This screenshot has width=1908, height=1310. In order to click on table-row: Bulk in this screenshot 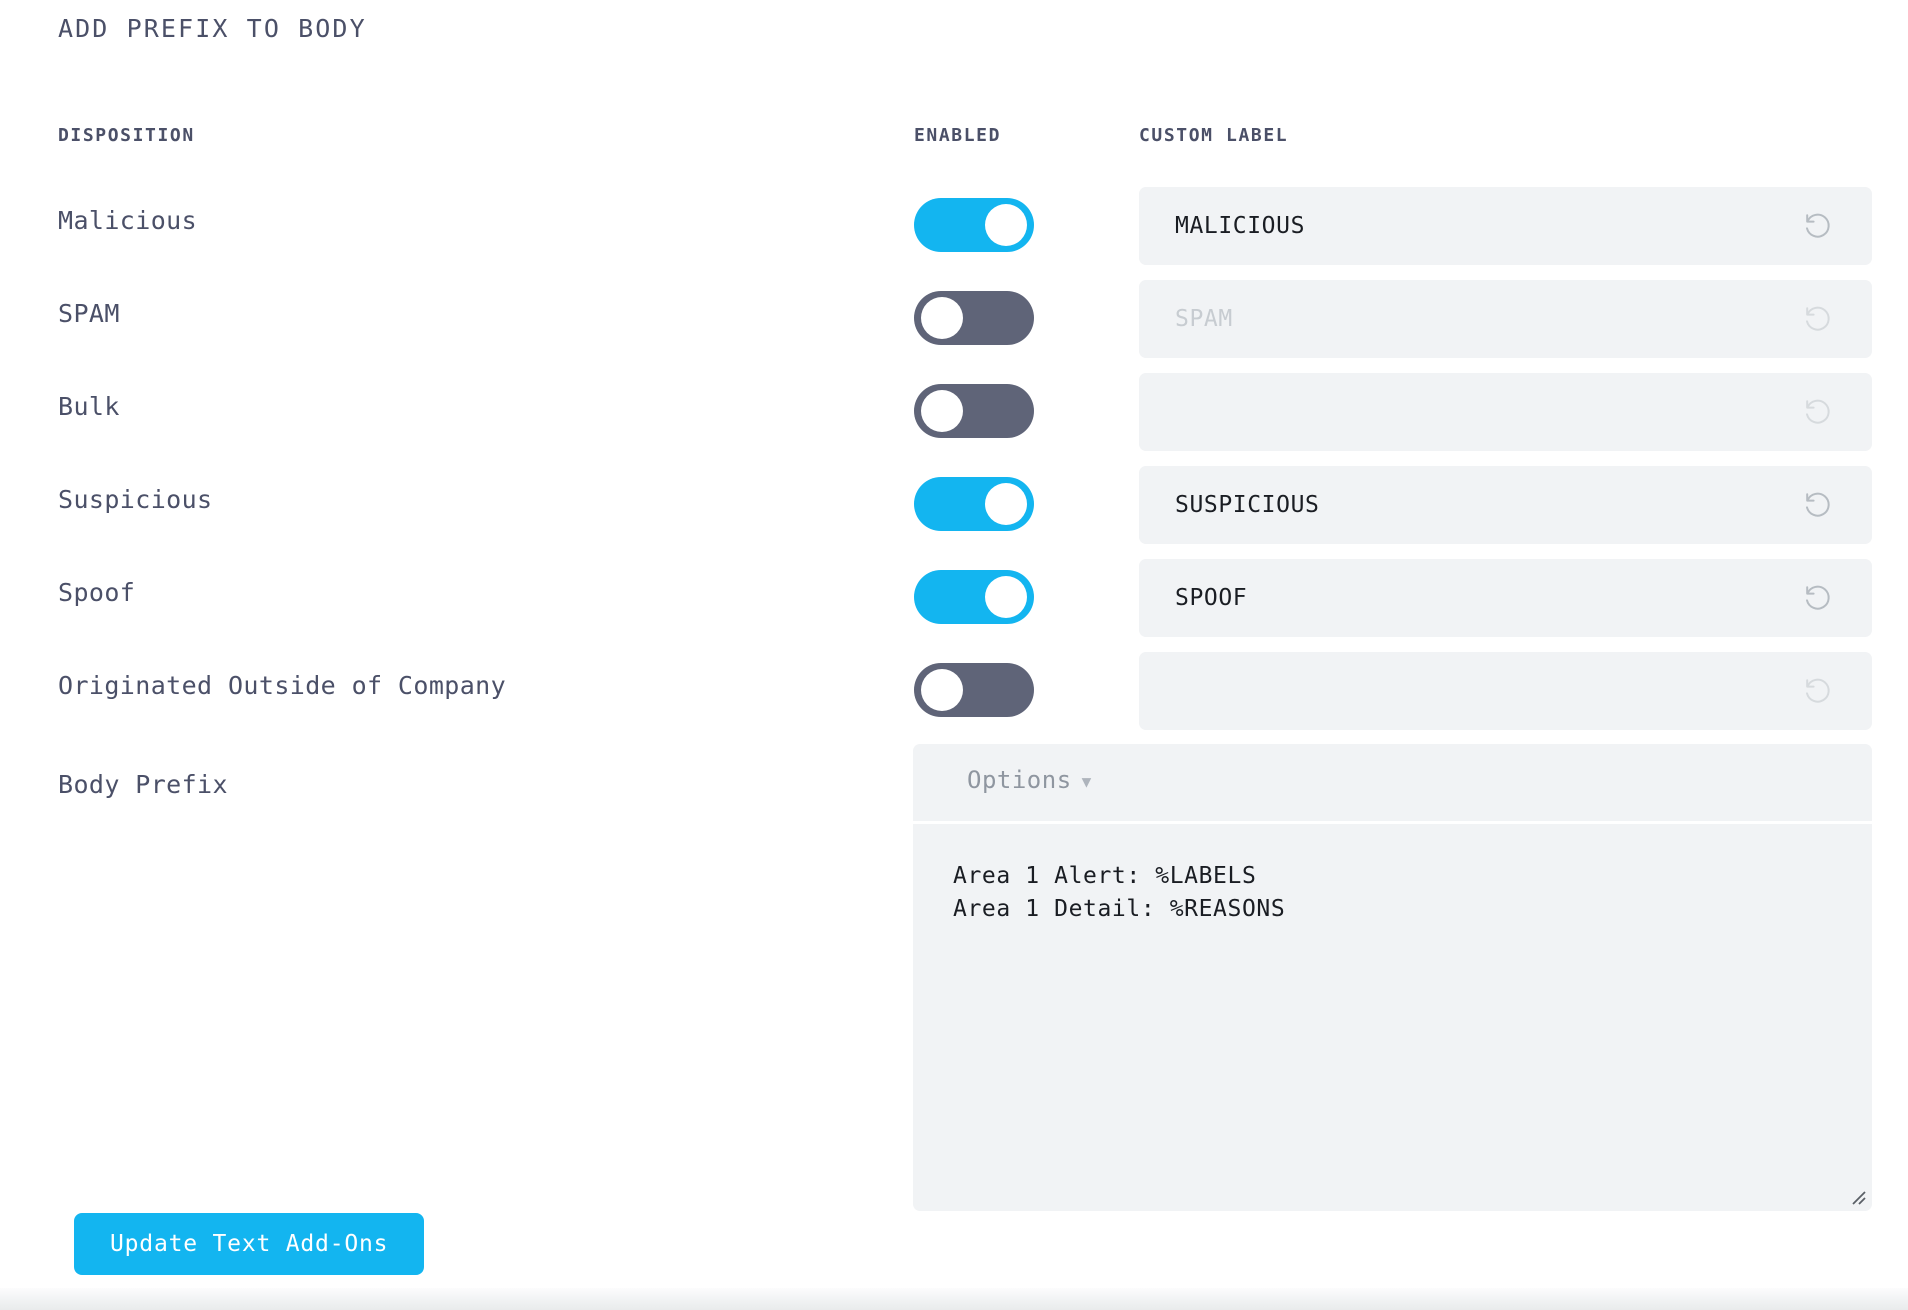, I will do `click(954, 412)`.